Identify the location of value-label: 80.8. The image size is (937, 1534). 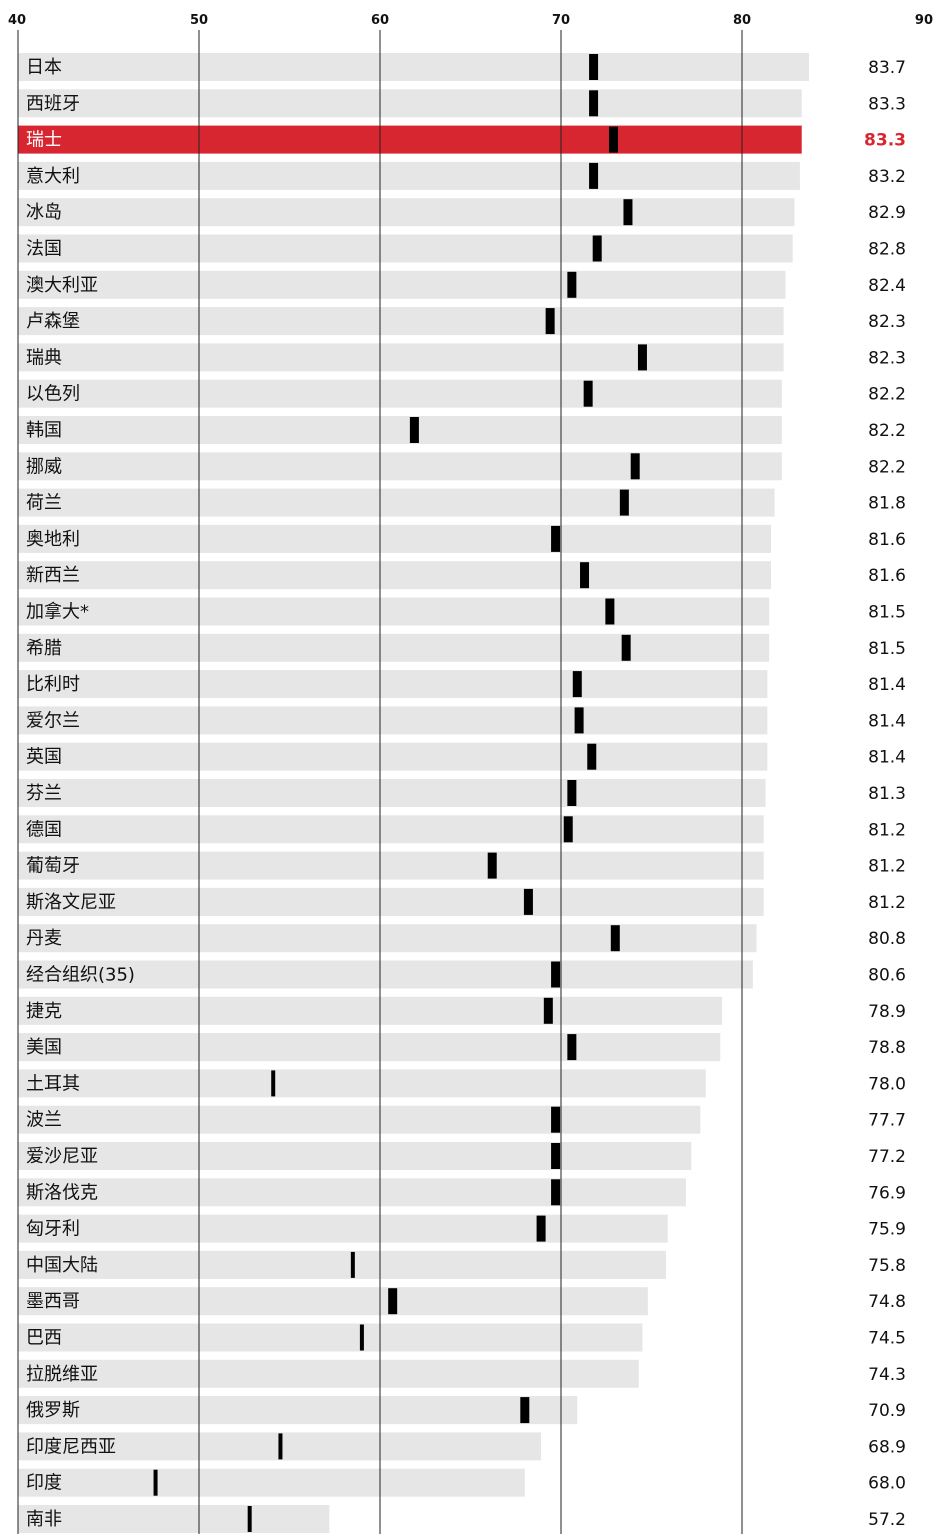
(887, 939).